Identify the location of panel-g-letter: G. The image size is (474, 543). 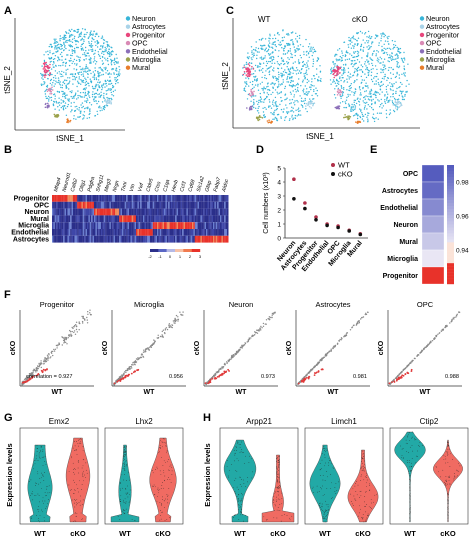
(8, 418).